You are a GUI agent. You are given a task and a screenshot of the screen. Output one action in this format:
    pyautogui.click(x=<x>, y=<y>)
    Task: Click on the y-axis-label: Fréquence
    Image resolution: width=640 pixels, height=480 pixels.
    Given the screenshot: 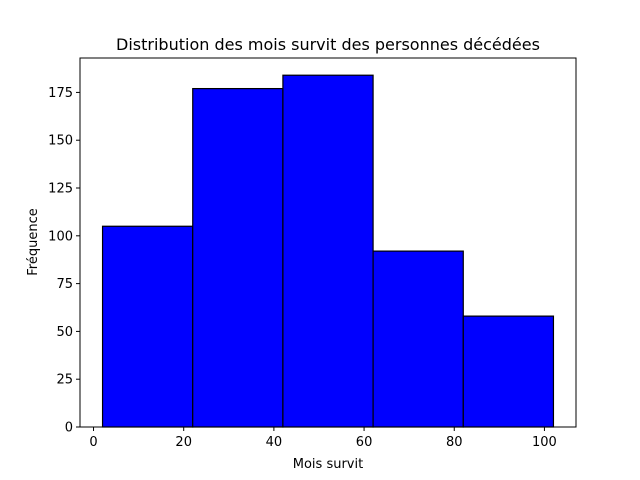 What is the action you would take?
    pyautogui.click(x=33, y=241)
    